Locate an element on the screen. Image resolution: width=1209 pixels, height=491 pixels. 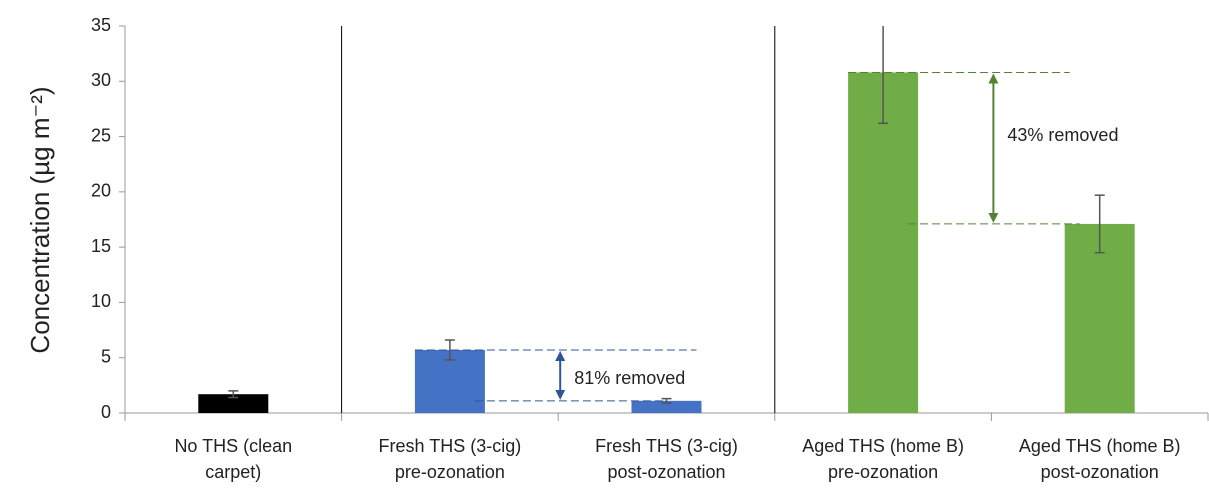
y-tick-label: 15 is located at coordinates (101, 246).